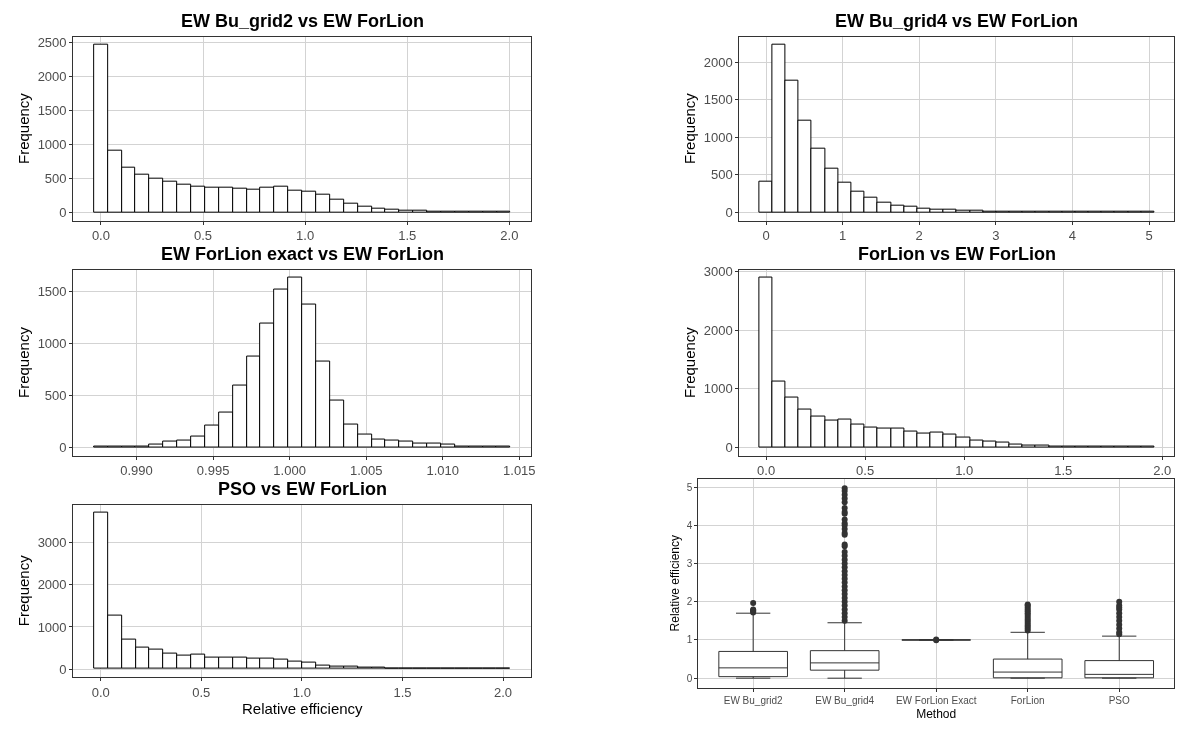 Image resolution: width=1189 pixels, height=736 pixels. Describe the element at coordinates (1072, 236) in the screenshot. I see `x-tick-label: 4` at that location.